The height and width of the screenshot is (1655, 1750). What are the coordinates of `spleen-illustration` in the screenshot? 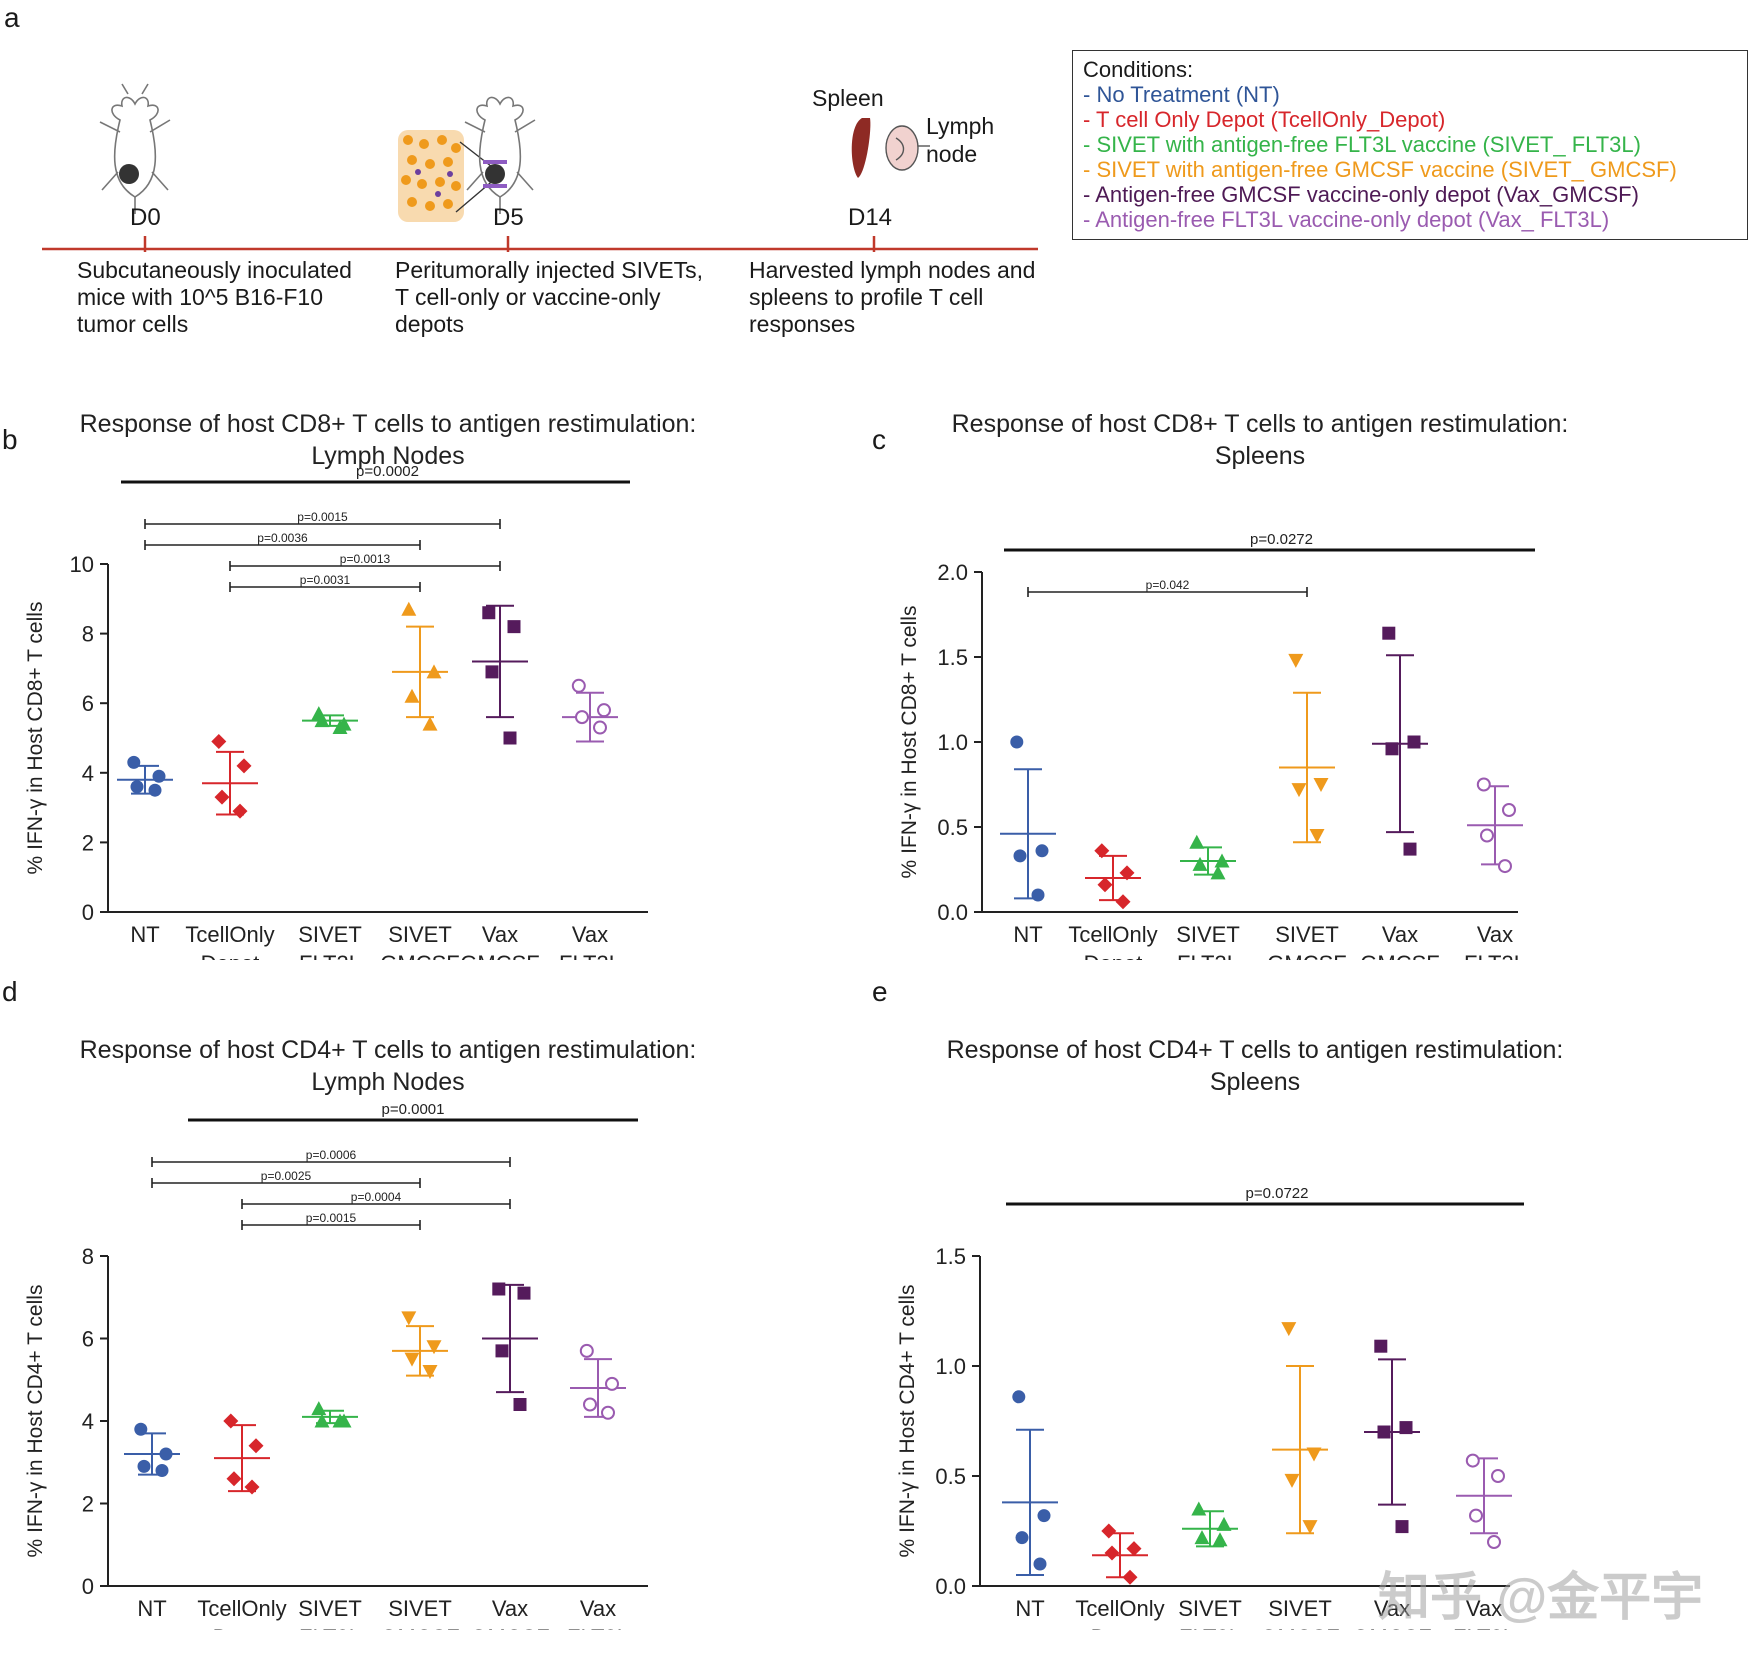 It's located at (861, 148).